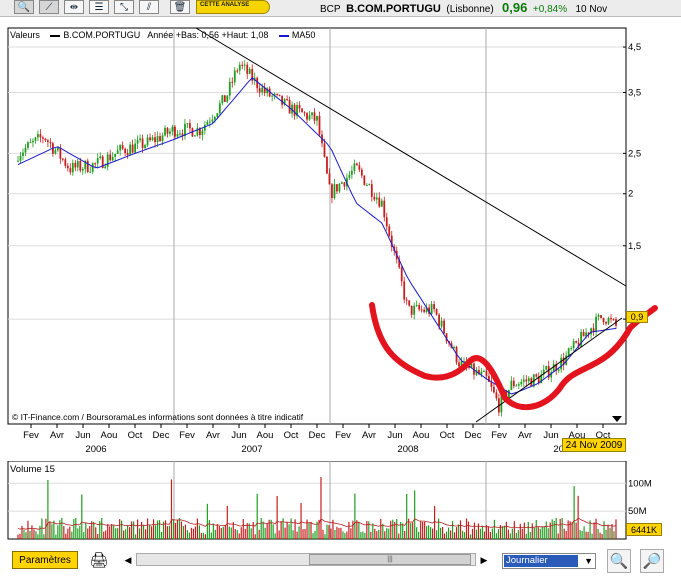 This screenshot has width=681, height=586. Describe the element at coordinates (306, 559) in the screenshot. I see `time-scrollbar: |||` at that location.